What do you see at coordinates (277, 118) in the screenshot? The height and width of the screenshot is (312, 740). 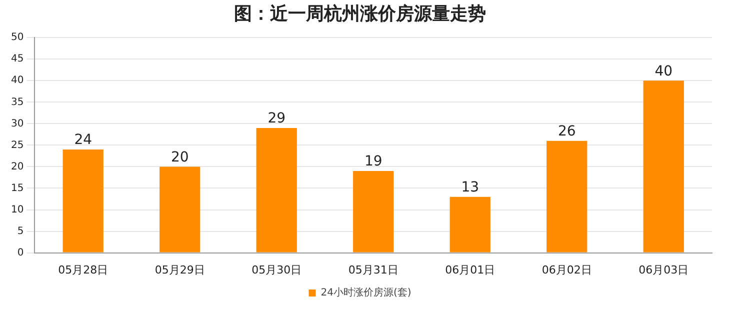 I see `data-label: 29` at bounding box center [277, 118].